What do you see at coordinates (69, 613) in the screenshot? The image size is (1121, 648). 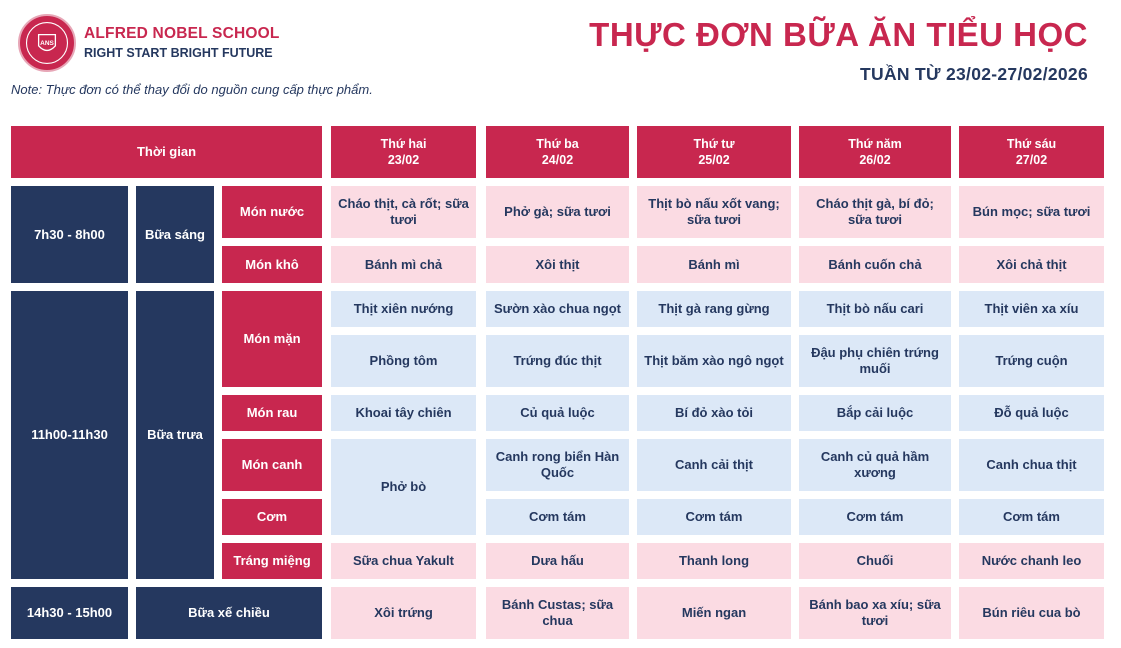 I see `time-afternoon-snack: 14h30 - 15h00` at bounding box center [69, 613].